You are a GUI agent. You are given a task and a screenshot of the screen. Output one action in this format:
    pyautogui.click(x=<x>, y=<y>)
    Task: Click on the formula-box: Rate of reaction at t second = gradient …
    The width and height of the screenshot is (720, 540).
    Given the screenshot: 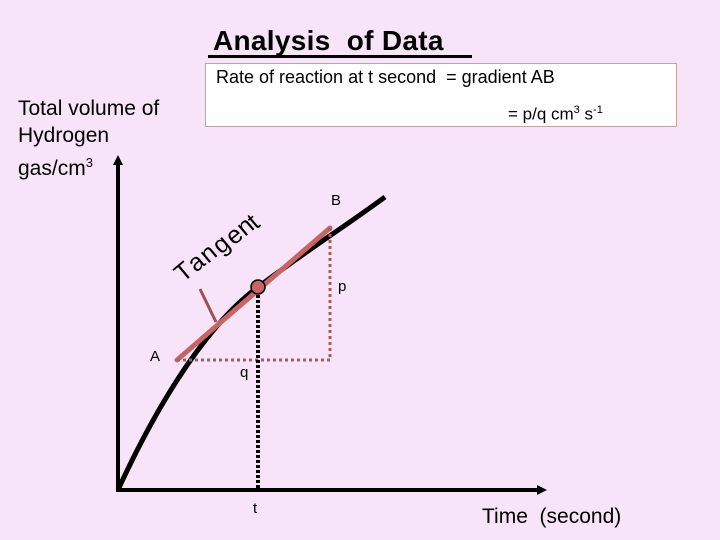 What is the action you would take?
    pyautogui.click(x=441, y=95)
    